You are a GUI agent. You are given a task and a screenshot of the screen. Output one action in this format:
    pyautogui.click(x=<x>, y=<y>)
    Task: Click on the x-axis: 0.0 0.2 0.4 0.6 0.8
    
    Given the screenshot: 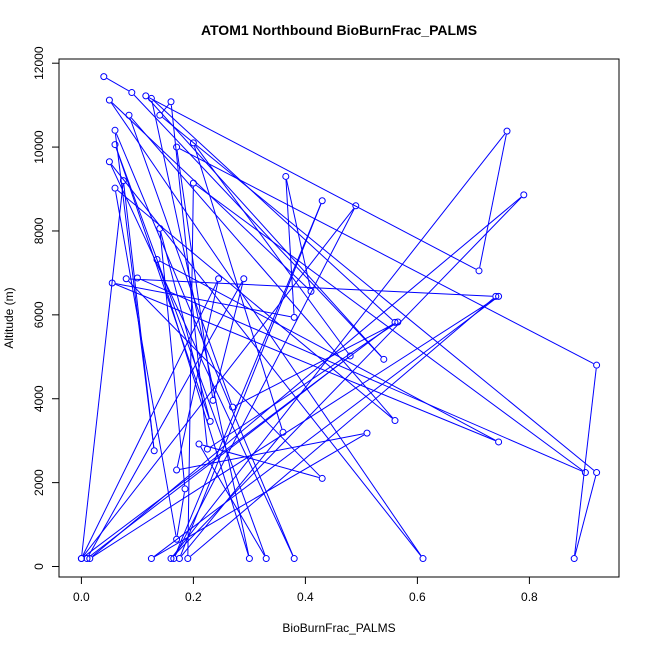 What is the action you would take?
    pyautogui.click(x=305, y=590)
    